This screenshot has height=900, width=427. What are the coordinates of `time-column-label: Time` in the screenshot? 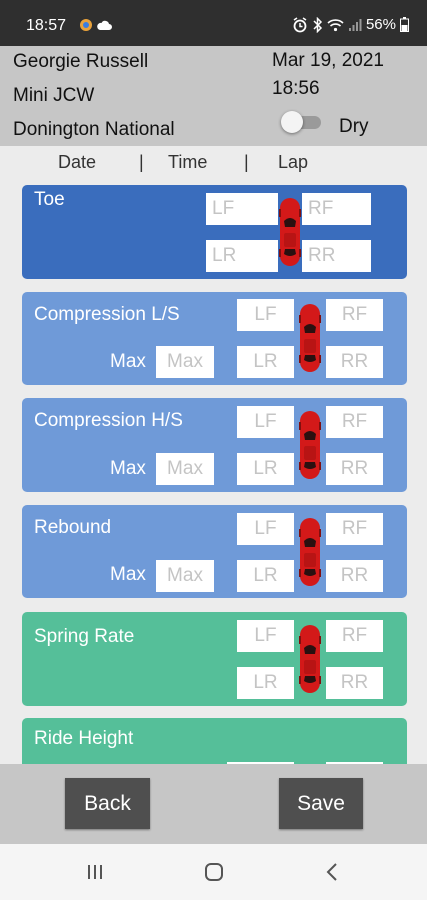 It's located at (188, 162).